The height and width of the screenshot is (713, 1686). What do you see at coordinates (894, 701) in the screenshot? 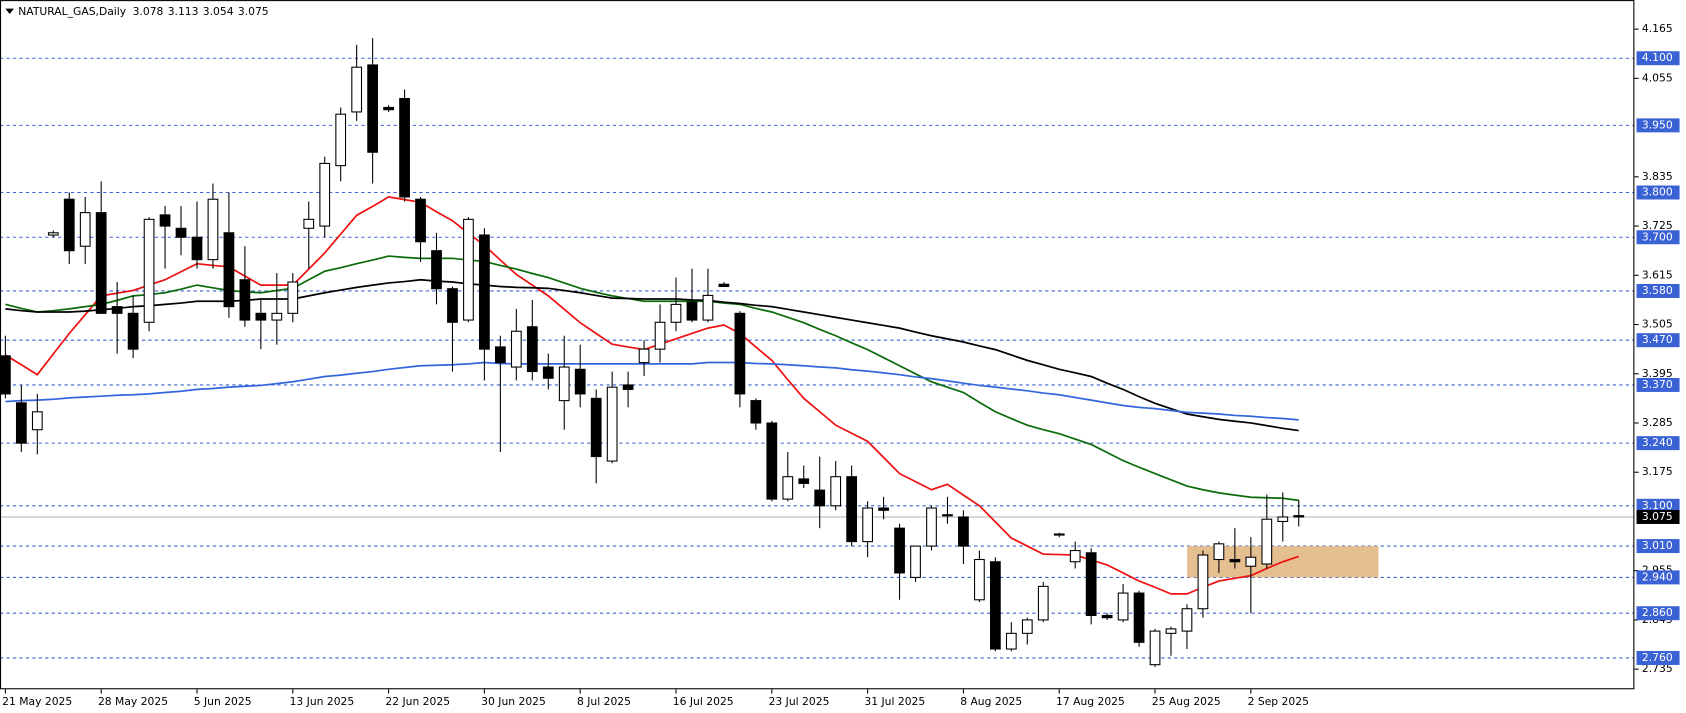
I see `x-tick-label: 31 Jul 2025` at bounding box center [894, 701].